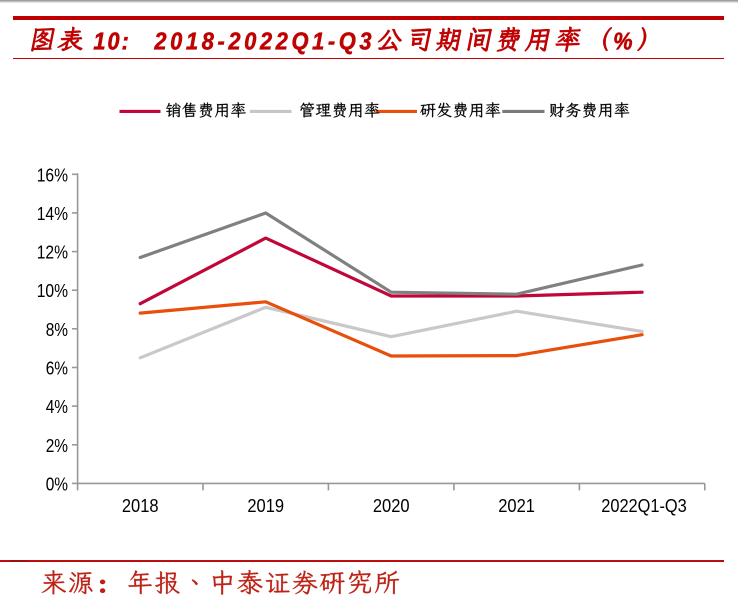 This screenshot has height=612, width=738. What do you see at coordinates (265, 506) in the screenshot?
I see `svg-text: 2019` at bounding box center [265, 506].